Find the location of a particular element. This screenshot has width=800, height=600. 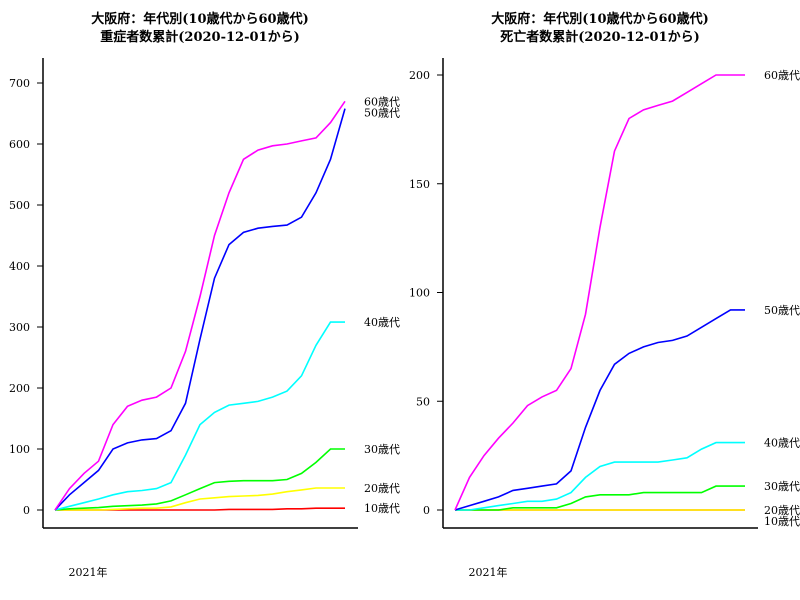

chart-subtitle: 死亡者数累計(2020-12-01から) is located at coordinates (599, 37).